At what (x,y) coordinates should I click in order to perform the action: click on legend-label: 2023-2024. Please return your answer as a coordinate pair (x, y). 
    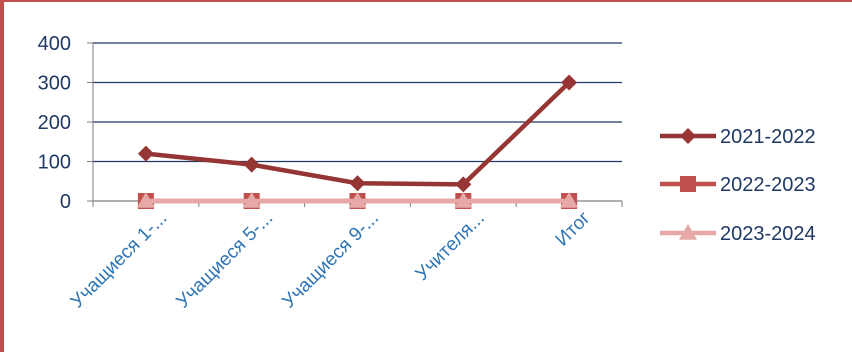
    Looking at the image, I should click on (768, 234).